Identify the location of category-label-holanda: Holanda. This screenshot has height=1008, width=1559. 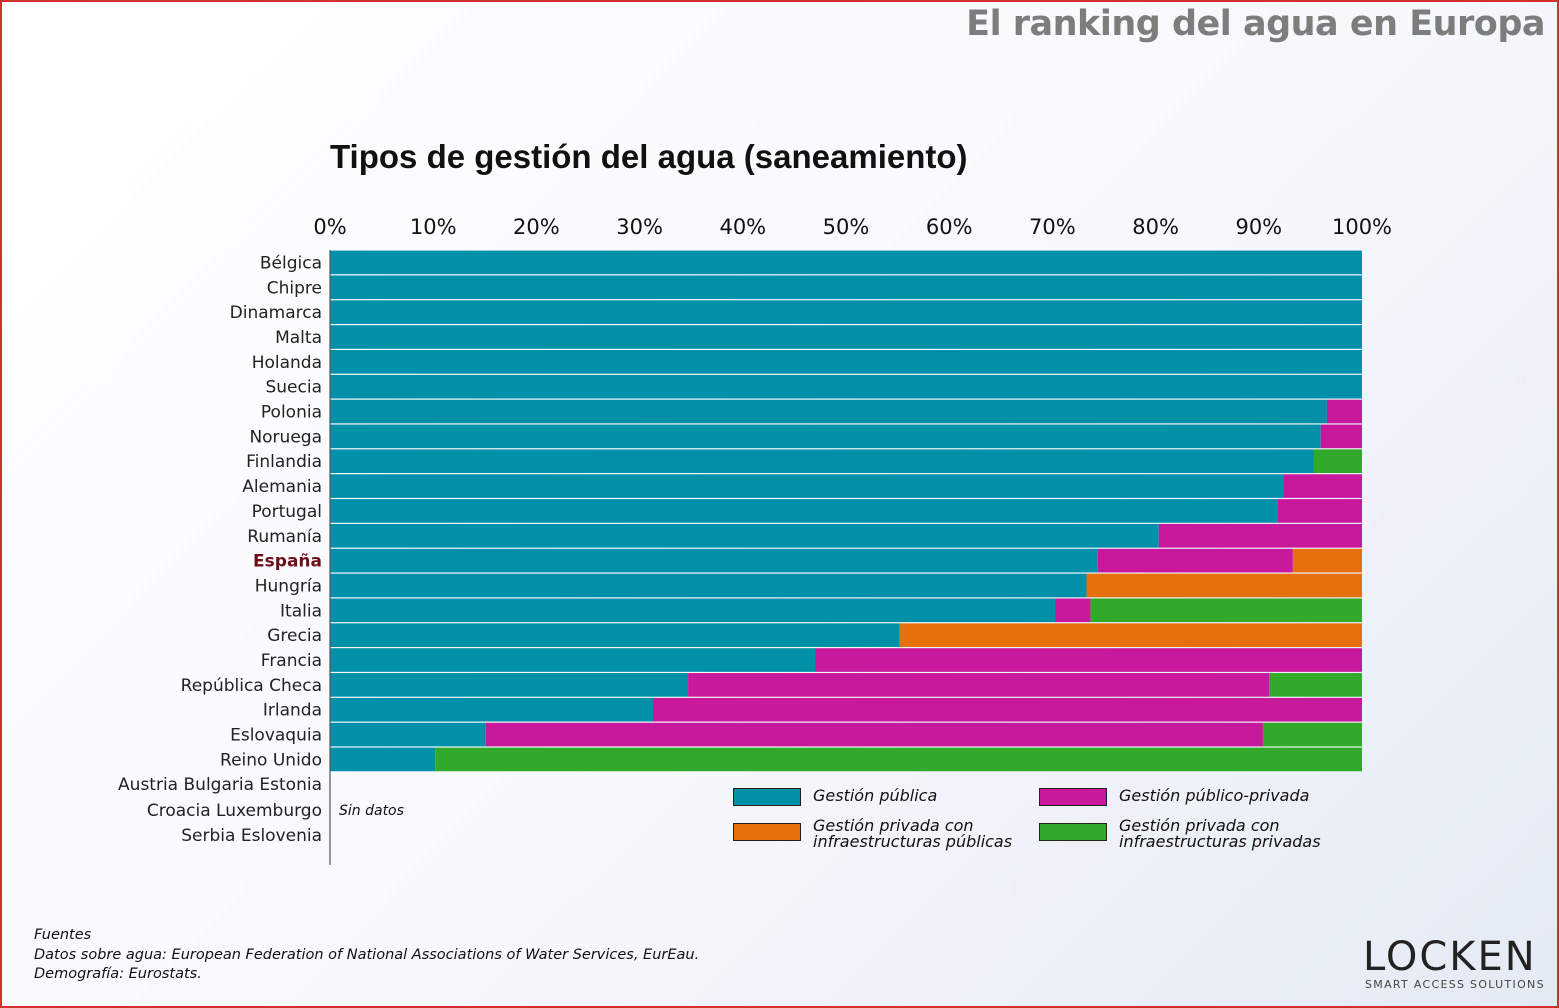
(287, 363).